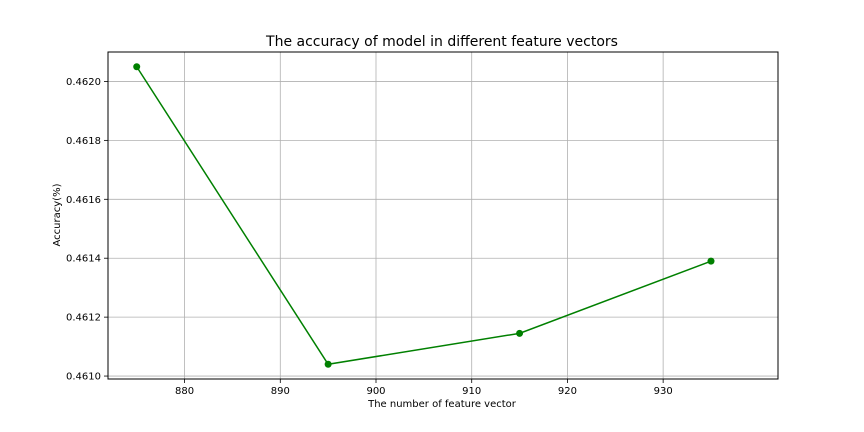 The height and width of the screenshot is (432, 864). What do you see at coordinates (280, 391) in the screenshot?
I see `x-tick-label: 890` at bounding box center [280, 391].